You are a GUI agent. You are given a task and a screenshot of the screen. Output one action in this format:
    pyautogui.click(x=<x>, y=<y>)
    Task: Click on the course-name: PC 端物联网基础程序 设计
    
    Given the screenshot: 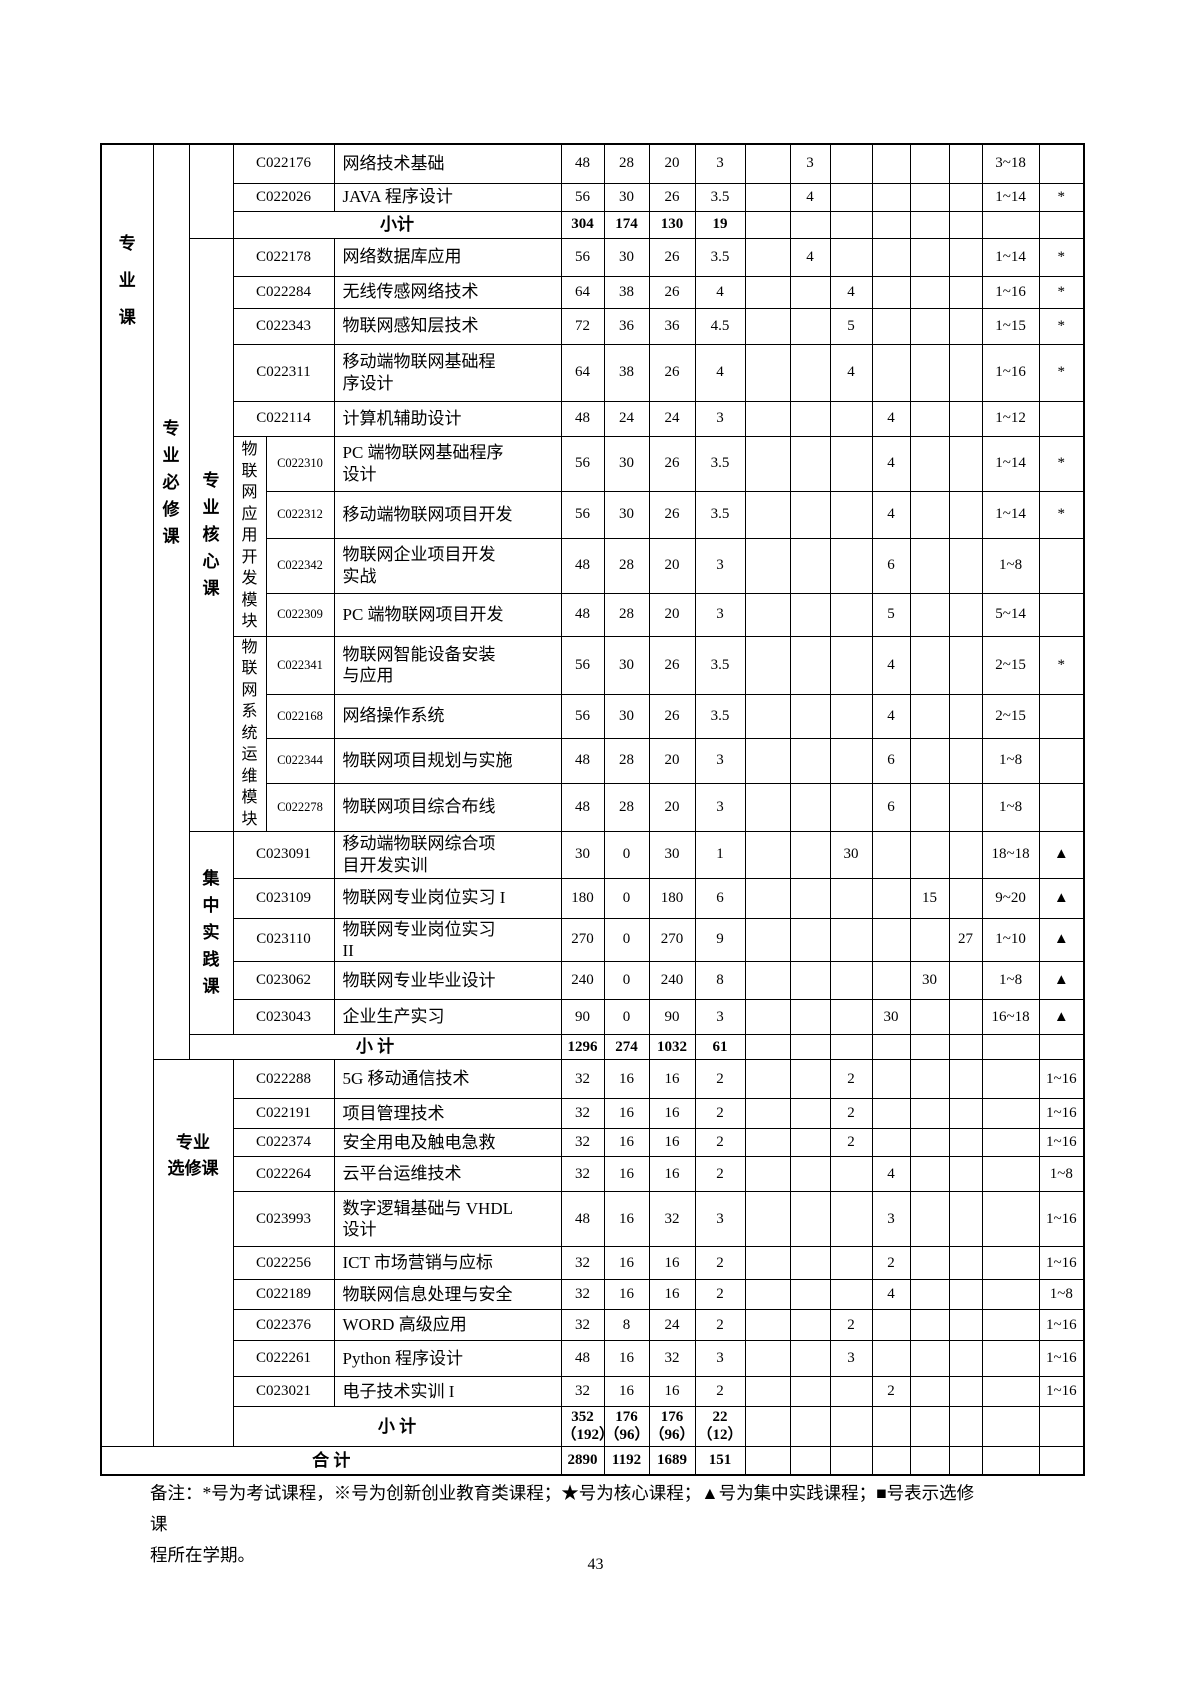 What is the action you would take?
    pyautogui.click(x=447, y=463)
    